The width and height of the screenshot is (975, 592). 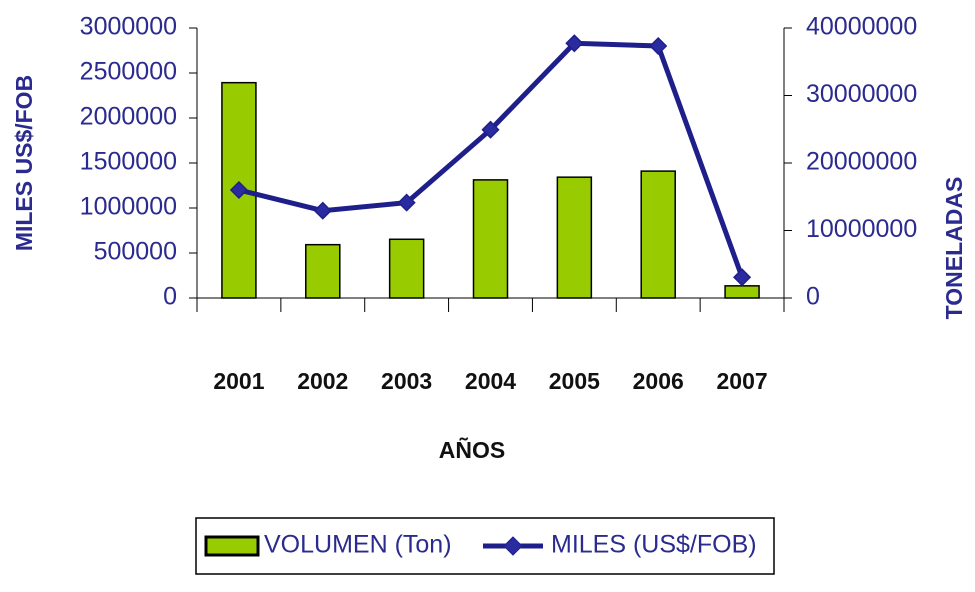 I want to click on y-tick-label: 0, so click(x=170, y=297).